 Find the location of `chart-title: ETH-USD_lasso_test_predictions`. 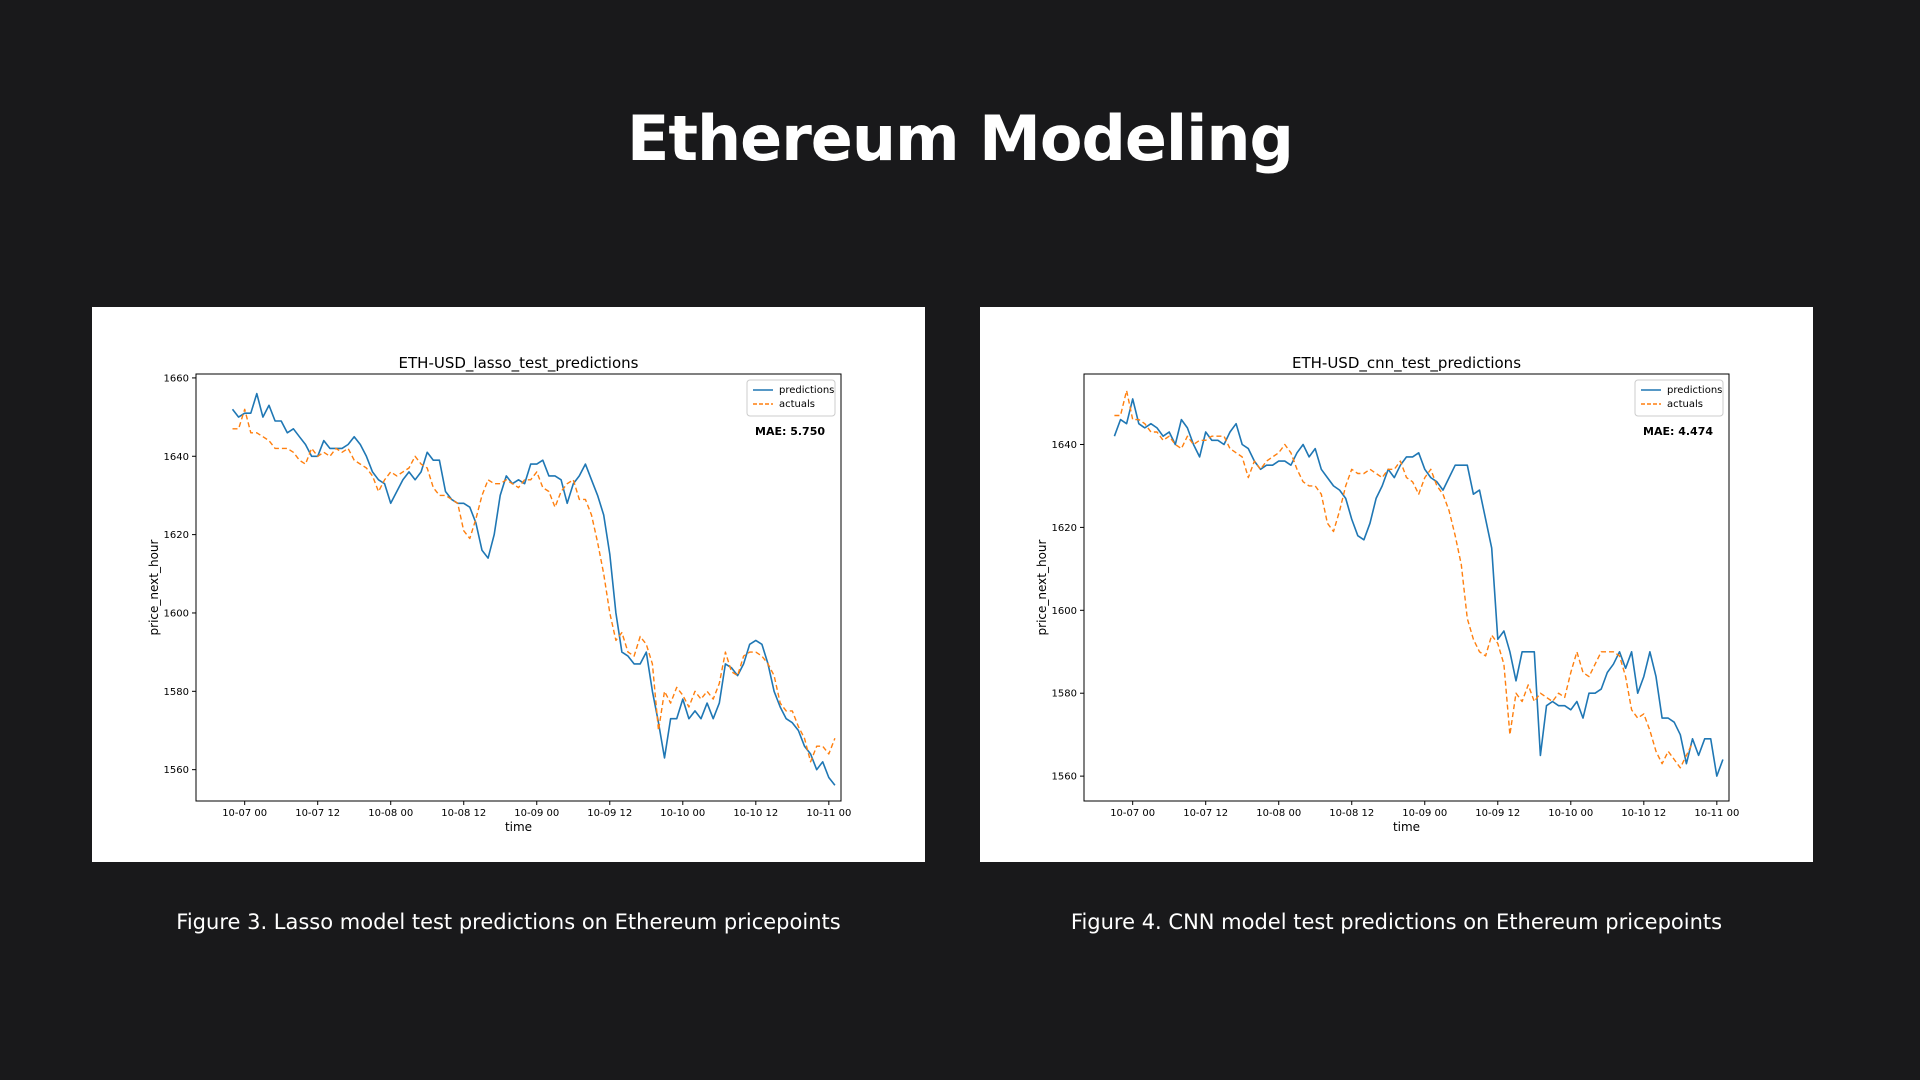

chart-title: ETH-USD_lasso_test_predictions is located at coordinates (519, 363).